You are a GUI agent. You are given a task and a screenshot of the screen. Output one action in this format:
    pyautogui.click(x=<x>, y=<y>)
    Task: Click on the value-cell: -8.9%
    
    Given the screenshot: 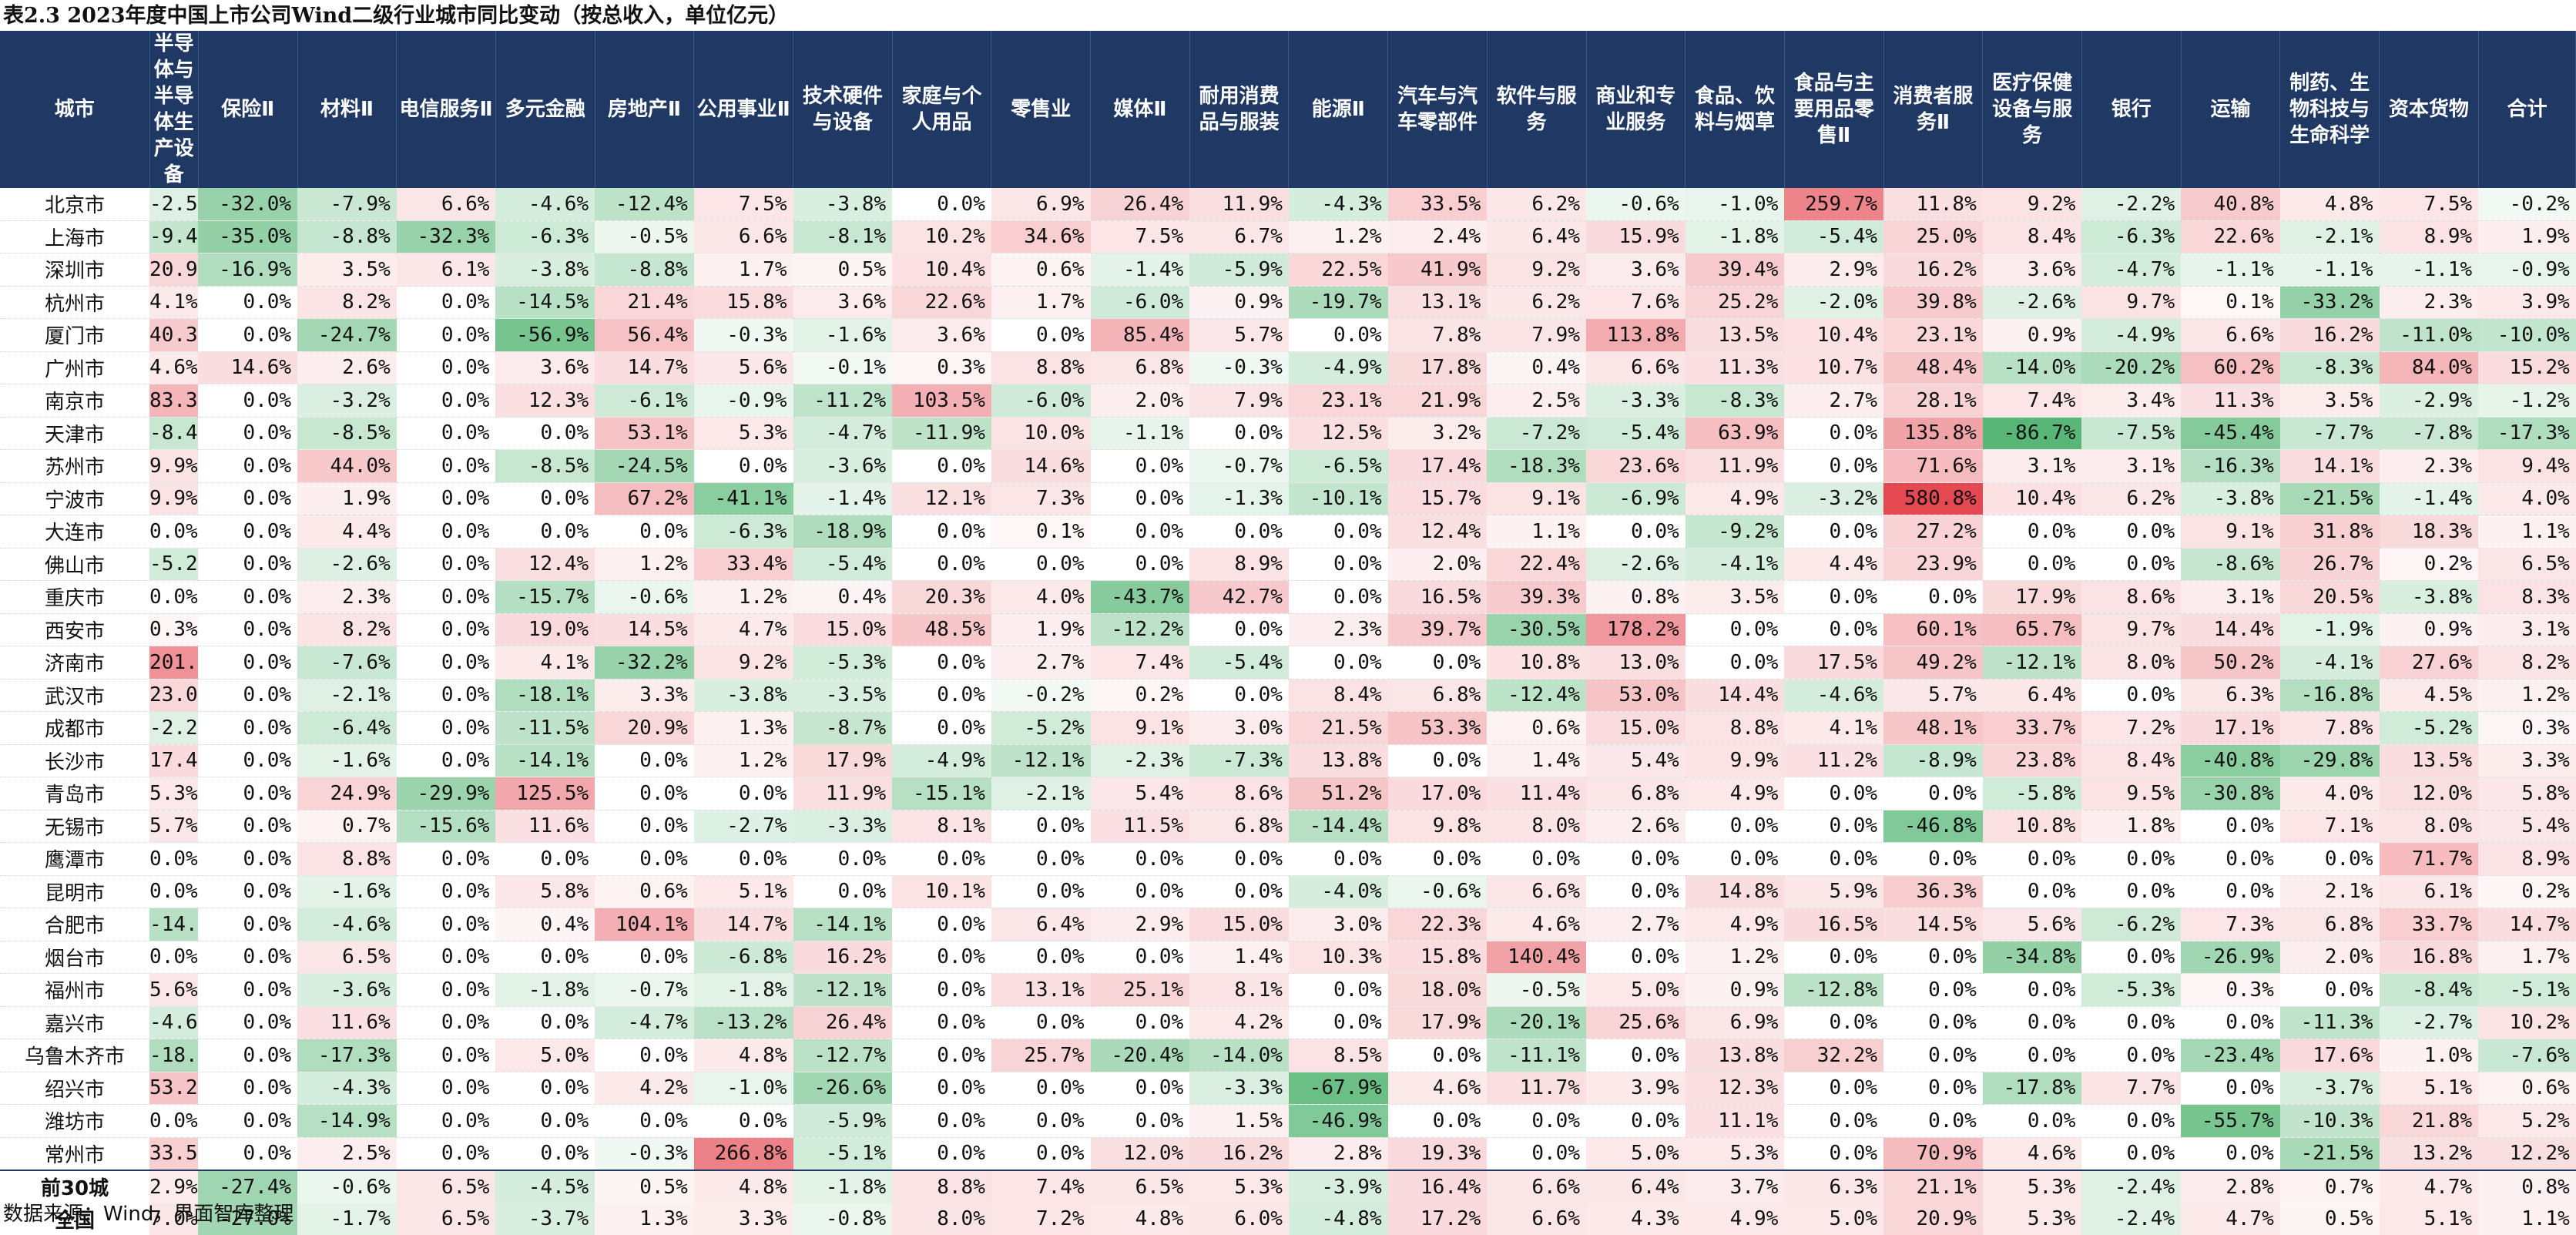 What is the action you would take?
    pyautogui.click(x=1933, y=760)
    